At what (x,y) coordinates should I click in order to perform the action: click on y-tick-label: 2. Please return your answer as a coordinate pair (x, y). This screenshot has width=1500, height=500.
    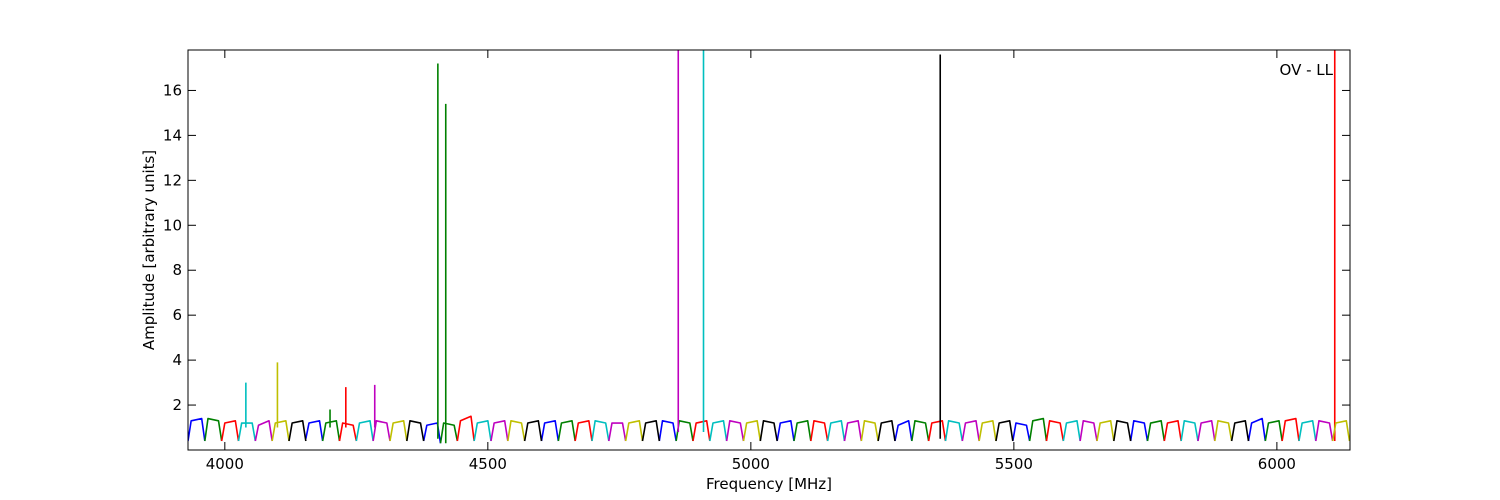
    Looking at the image, I should click on (177, 405).